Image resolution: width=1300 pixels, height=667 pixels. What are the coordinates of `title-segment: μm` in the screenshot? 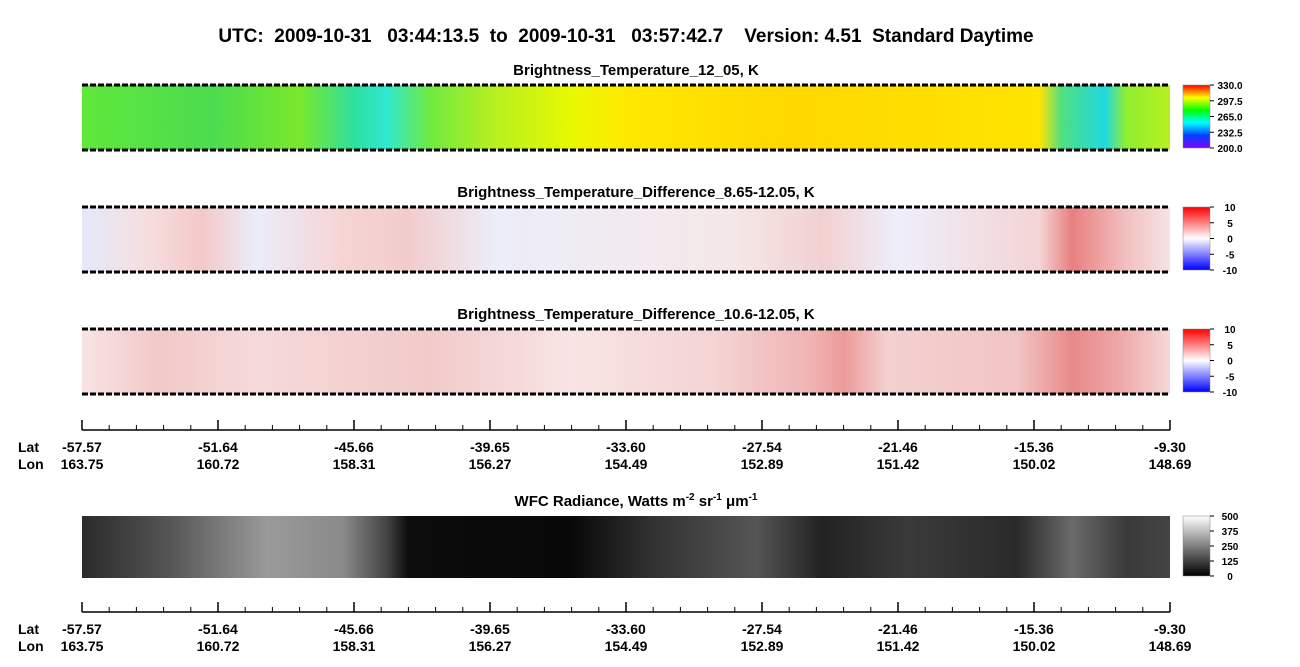 It's located at (735, 501).